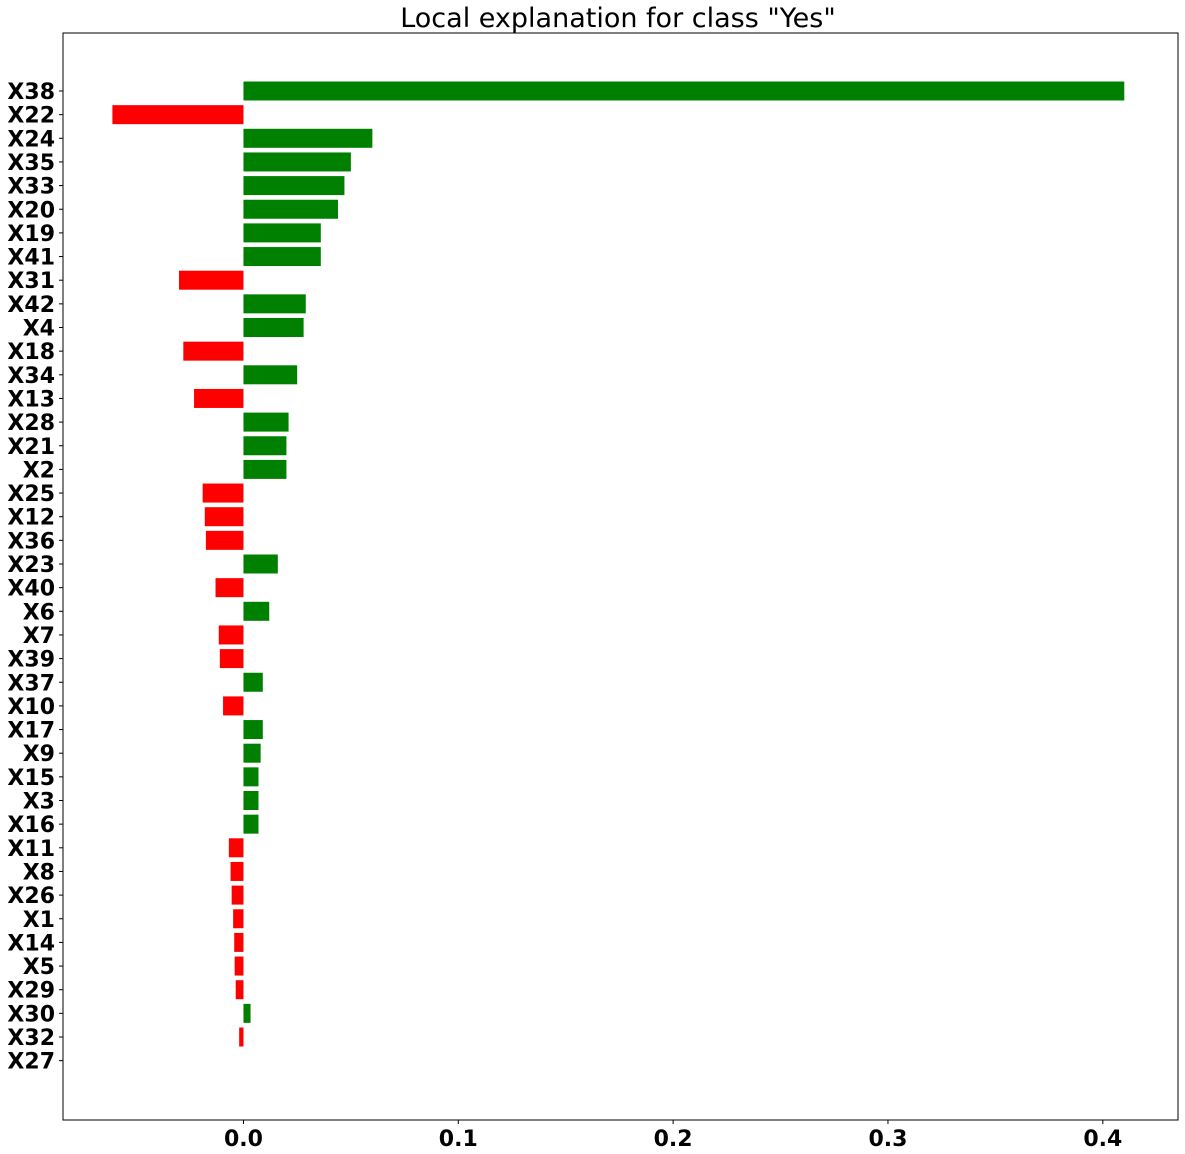  Describe the element at coordinates (253, 682) in the screenshot. I see `bar-x37` at that location.